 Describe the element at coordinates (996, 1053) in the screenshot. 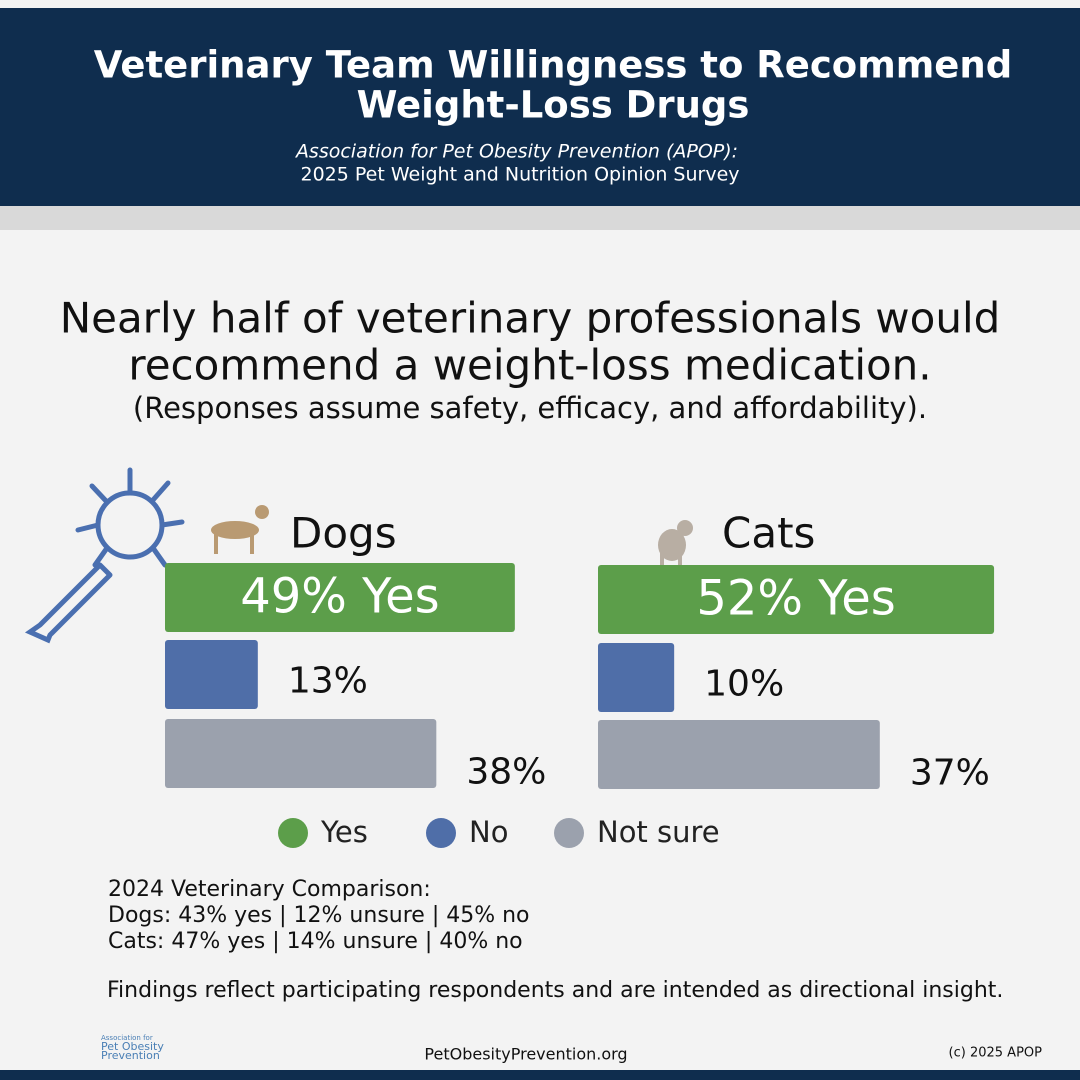

I see `copyright: (c) 2025 APOP` at that location.